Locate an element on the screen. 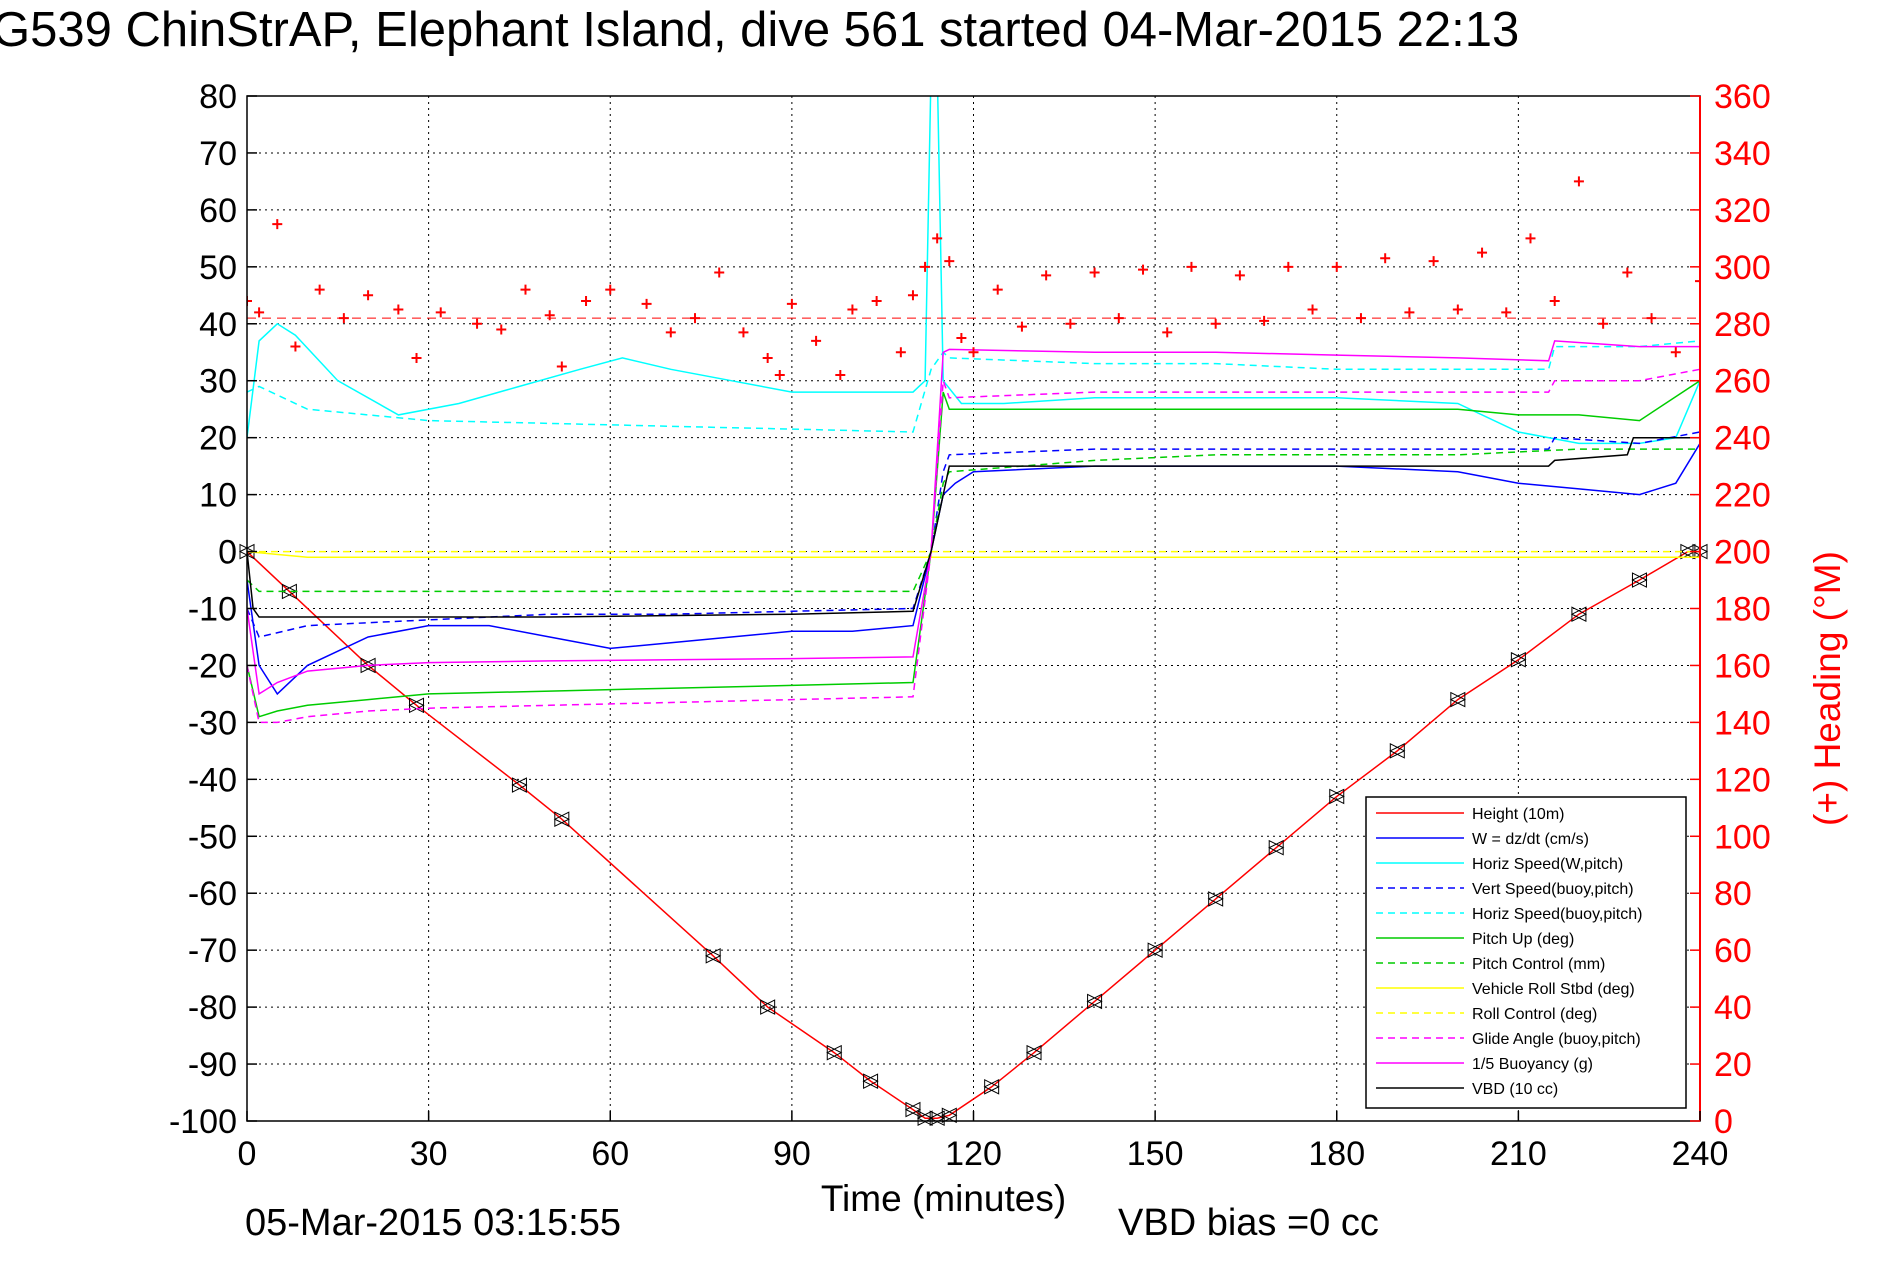 Image resolution: width=1891 pixels, height=1262 pixels. series-line-vbd is located at coordinates (973, 527).